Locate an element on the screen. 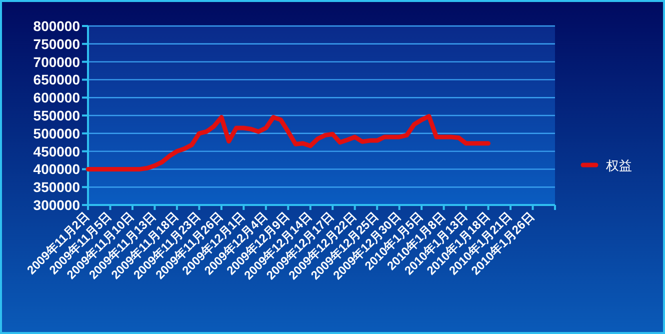 This screenshot has width=665, height=334. y-tick-label: 400000 is located at coordinates (56, 169).